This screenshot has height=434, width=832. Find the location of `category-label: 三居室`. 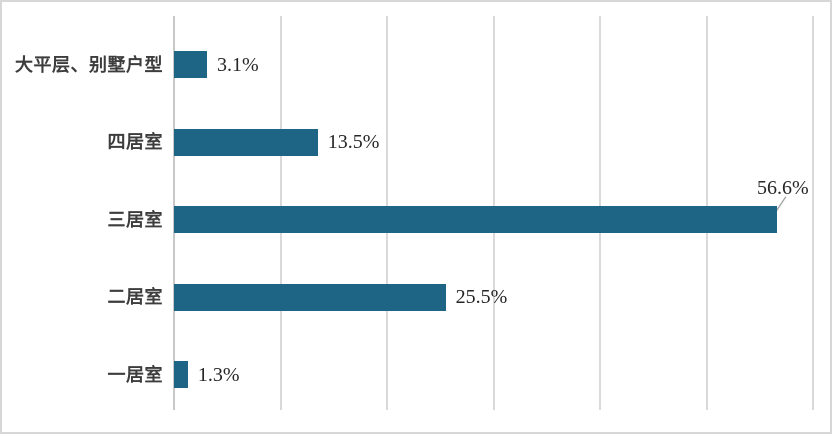

category-label: 三居室 is located at coordinates (135, 219).